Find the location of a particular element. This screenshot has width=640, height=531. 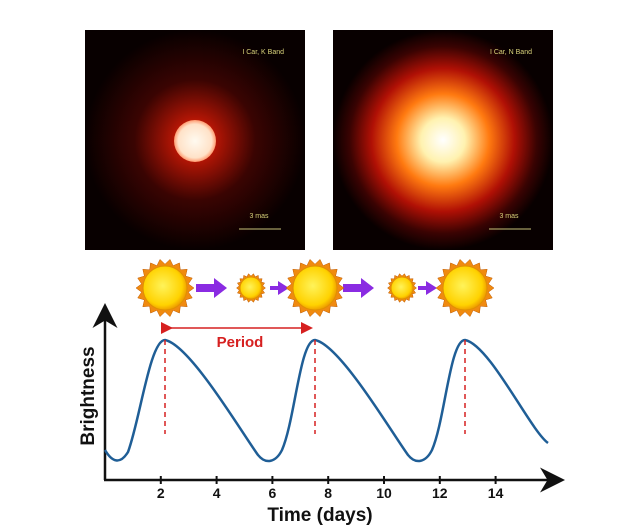

x-axis-label: Time (days) is located at coordinates (319, 515).